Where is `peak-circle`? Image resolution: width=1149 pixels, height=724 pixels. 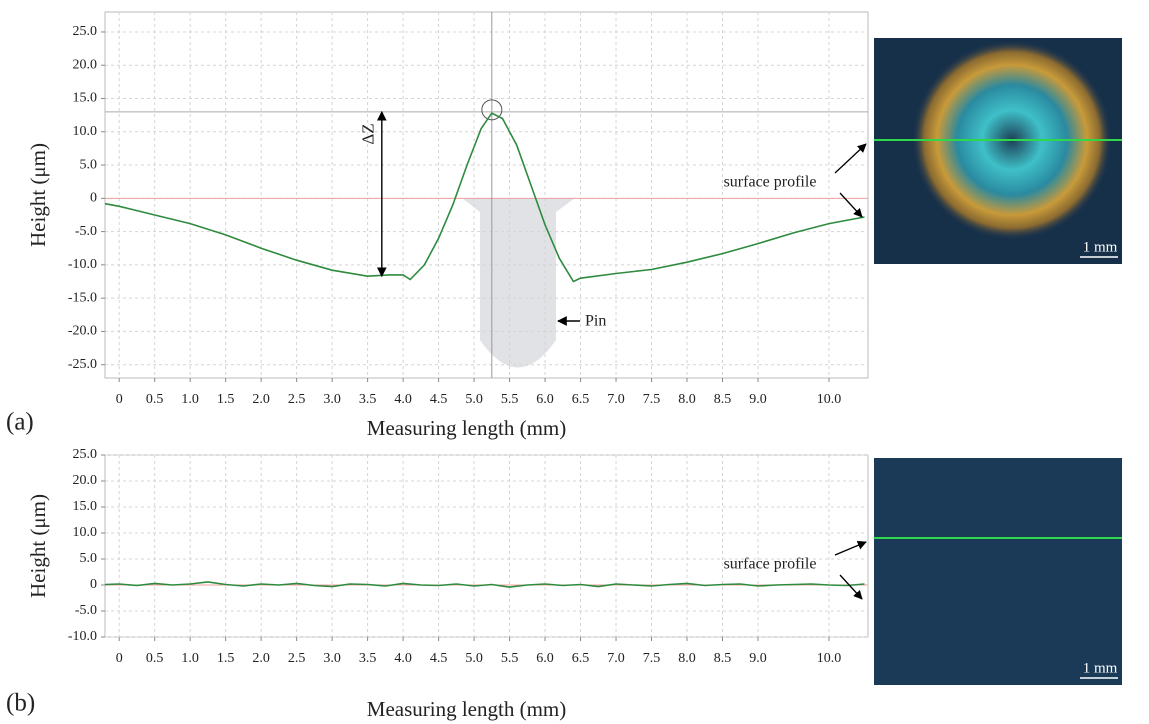 peak-circle is located at coordinates (492, 110).